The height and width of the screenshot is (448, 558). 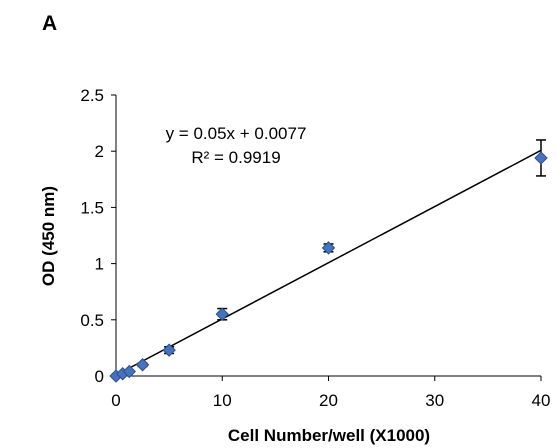 What do you see at coordinates (99, 264) in the screenshot?
I see `y-tick-label: 1` at bounding box center [99, 264].